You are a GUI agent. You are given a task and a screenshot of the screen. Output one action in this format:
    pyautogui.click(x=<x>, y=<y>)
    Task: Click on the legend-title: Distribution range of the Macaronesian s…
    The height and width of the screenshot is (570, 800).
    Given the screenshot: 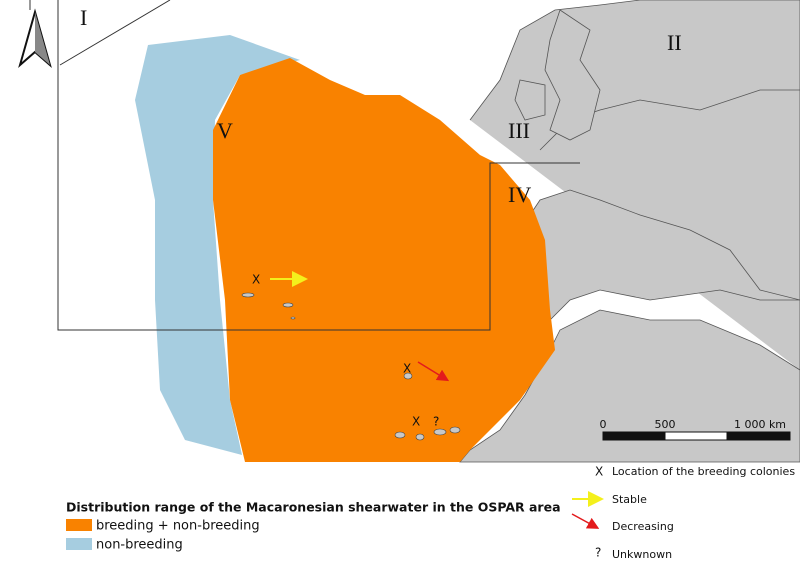 What is the action you would take?
    pyautogui.click(x=313, y=507)
    